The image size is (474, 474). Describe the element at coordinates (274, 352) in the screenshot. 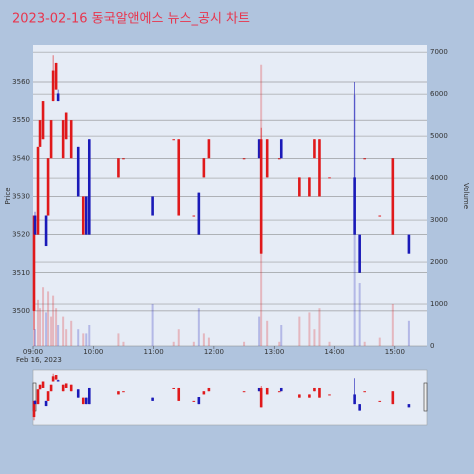

I see `x-tick-label: 13:00` at that location.